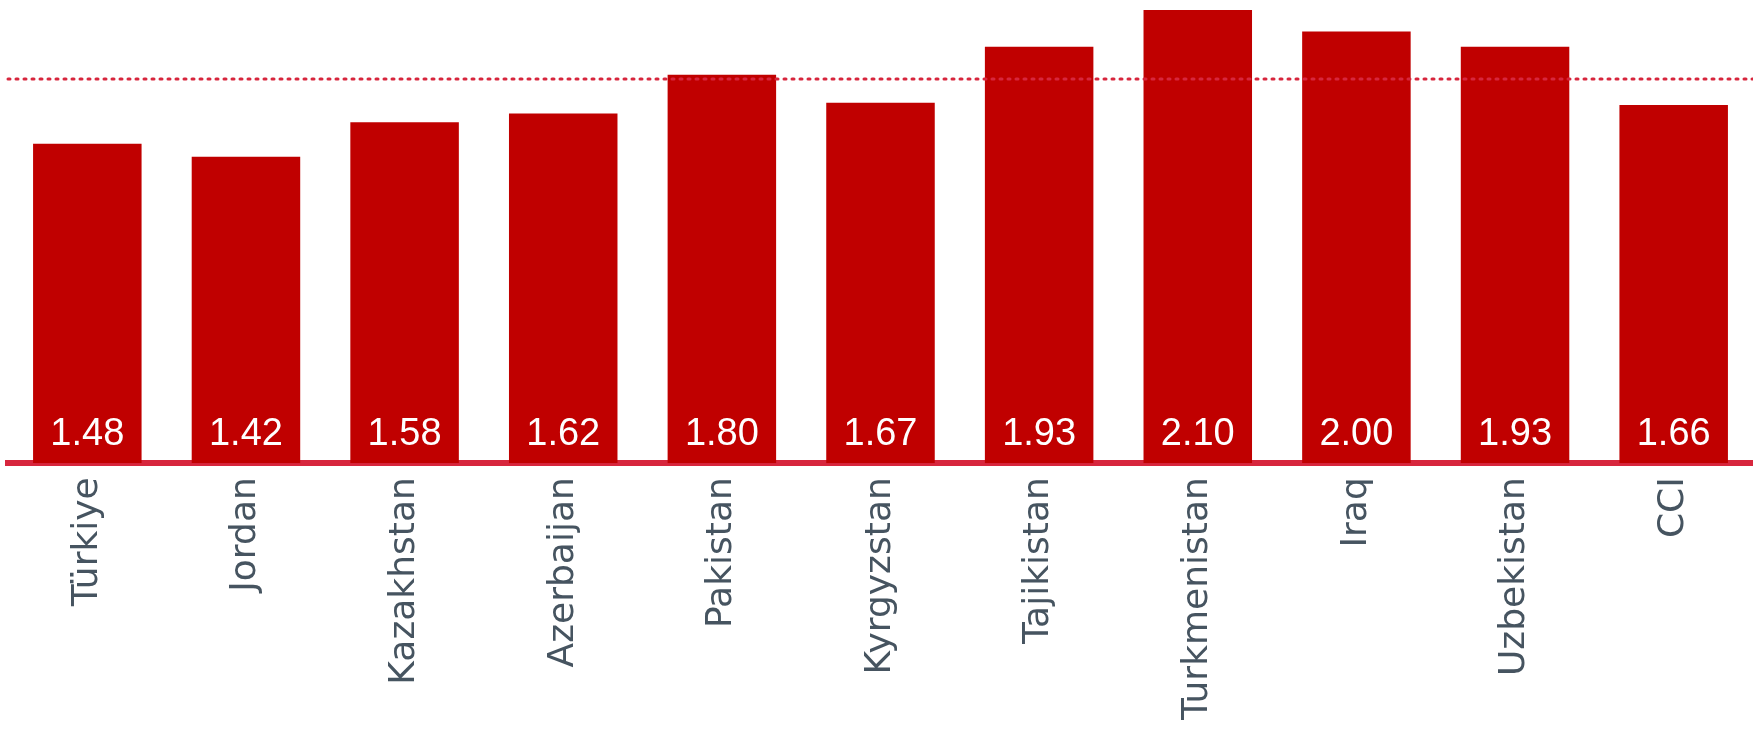 This screenshot has height=734, width=1753. What do you see at coordinates (1353, 512) in the screenshot?
I see `x-tick-label: Iraq` at bounding box center [1353, 512].